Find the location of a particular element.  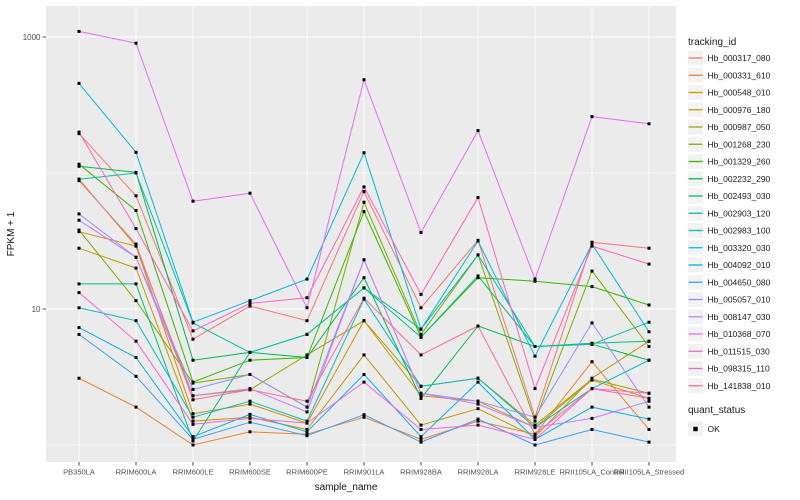

x-tick-label: RRIM600SE is located at coordinates (250, 472).